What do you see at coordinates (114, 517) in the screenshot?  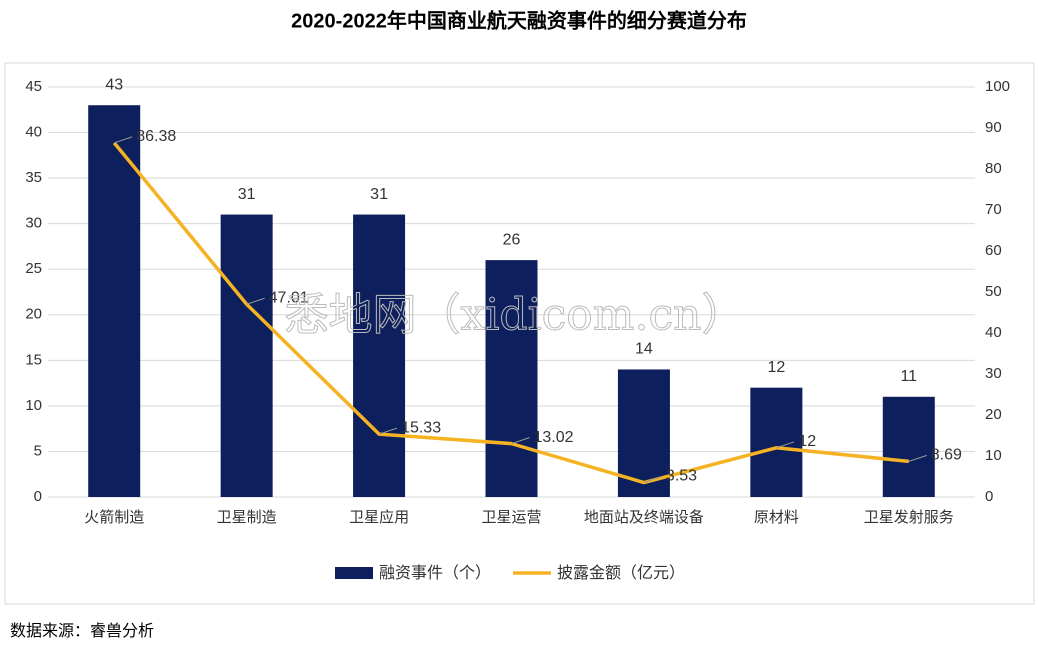 I see `x-tick-label: 火箭制造` at bounding box center [114, 517].